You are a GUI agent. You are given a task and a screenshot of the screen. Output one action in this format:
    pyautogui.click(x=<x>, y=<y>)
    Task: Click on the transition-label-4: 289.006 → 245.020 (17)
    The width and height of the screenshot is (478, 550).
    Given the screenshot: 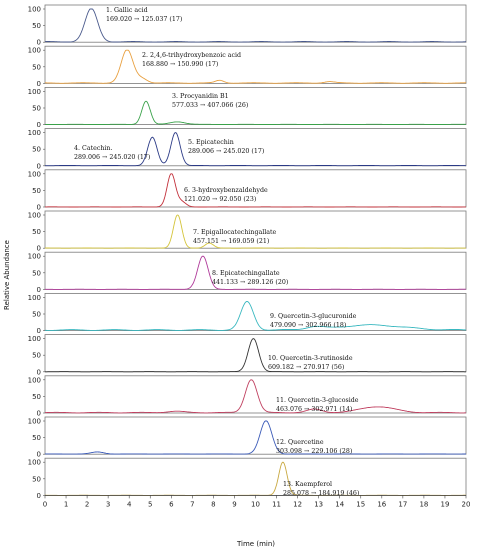 What is the action you would take?
    pyautogui.click(x=112, y=157)
    